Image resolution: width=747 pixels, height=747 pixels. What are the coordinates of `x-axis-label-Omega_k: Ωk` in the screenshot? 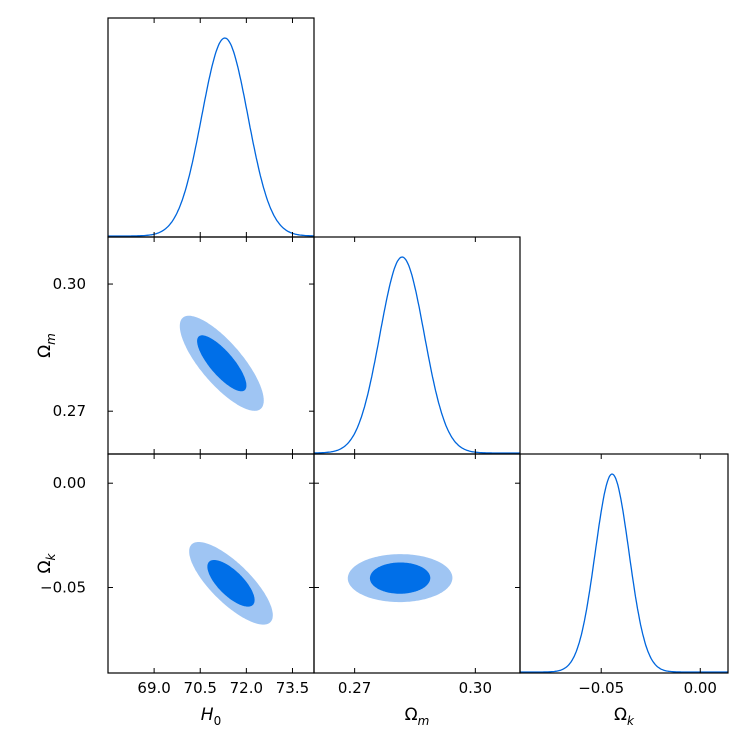 It's located at (624, 716).